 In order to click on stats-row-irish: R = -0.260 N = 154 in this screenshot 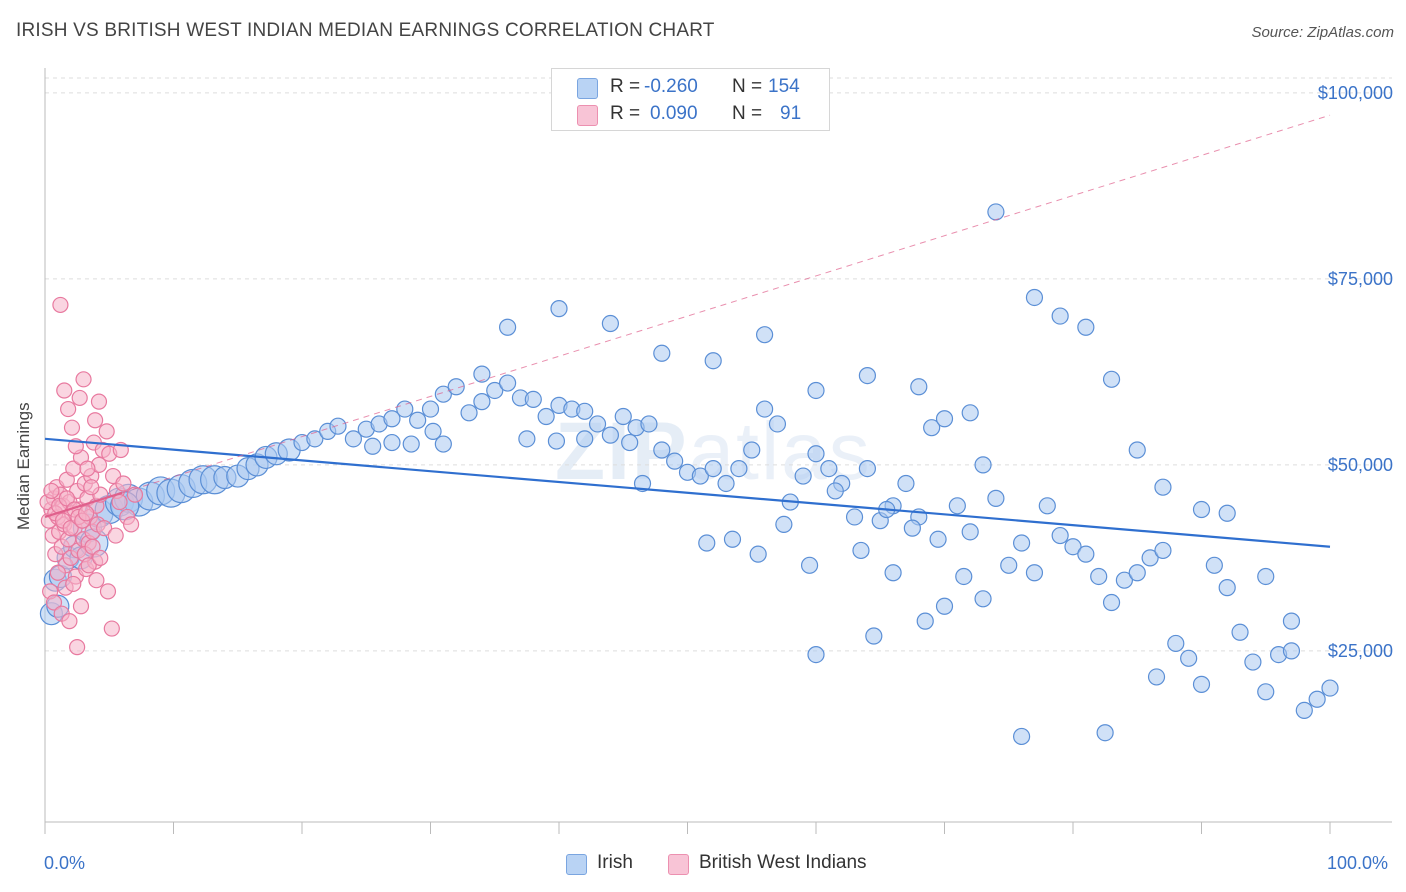, I will do `click(690, 87)`.